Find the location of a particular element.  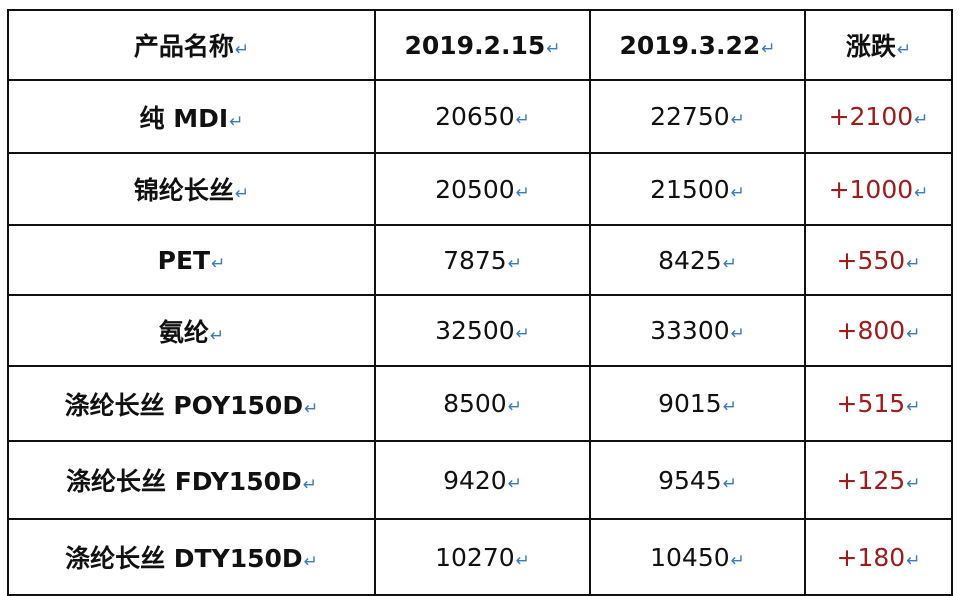

cell-text: 9545 is located at coordinates (690, 480).